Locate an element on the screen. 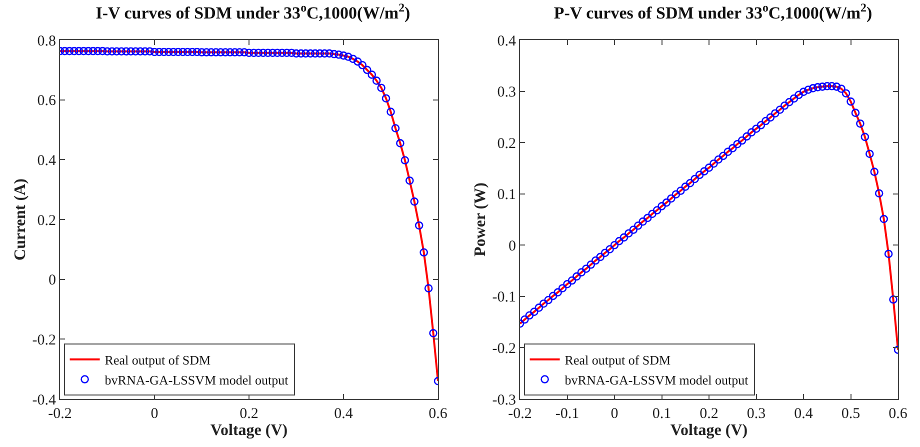 This screenshot has height=447, width=920. x-tick-label: 0.3 is located at coordinates (756, 414).